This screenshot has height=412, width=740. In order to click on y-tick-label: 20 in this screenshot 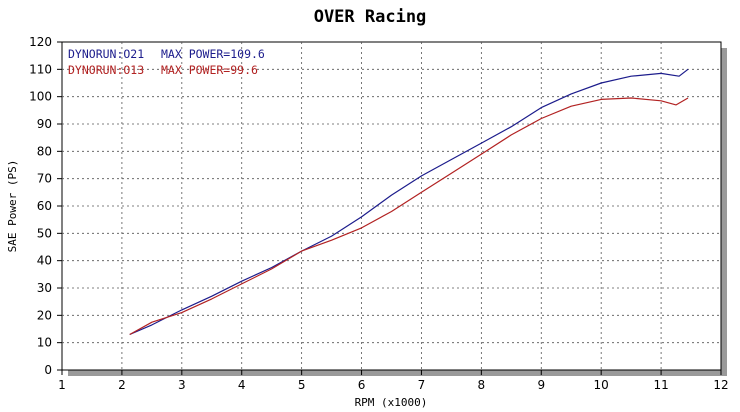, I will do `click(44, 315)`.